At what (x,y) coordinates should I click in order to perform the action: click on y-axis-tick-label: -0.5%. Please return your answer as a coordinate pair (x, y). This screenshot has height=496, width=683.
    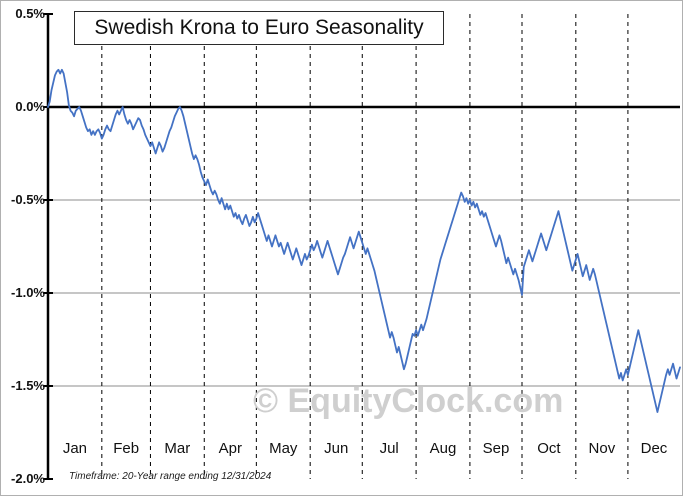
    Looking at the image, I should click on (28, 199).